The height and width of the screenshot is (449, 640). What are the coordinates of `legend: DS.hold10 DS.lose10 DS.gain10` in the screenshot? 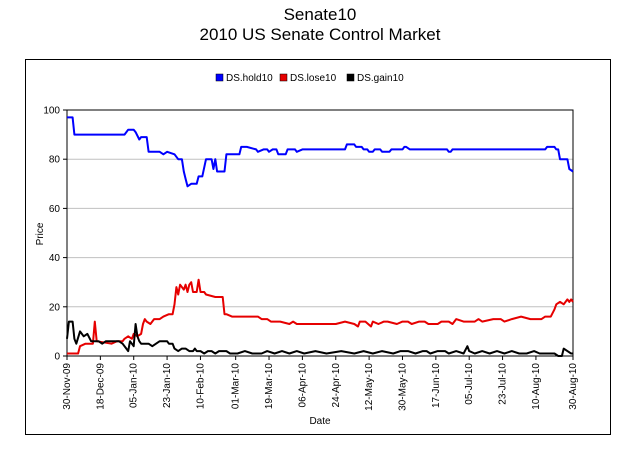 It's located at (309, 78).